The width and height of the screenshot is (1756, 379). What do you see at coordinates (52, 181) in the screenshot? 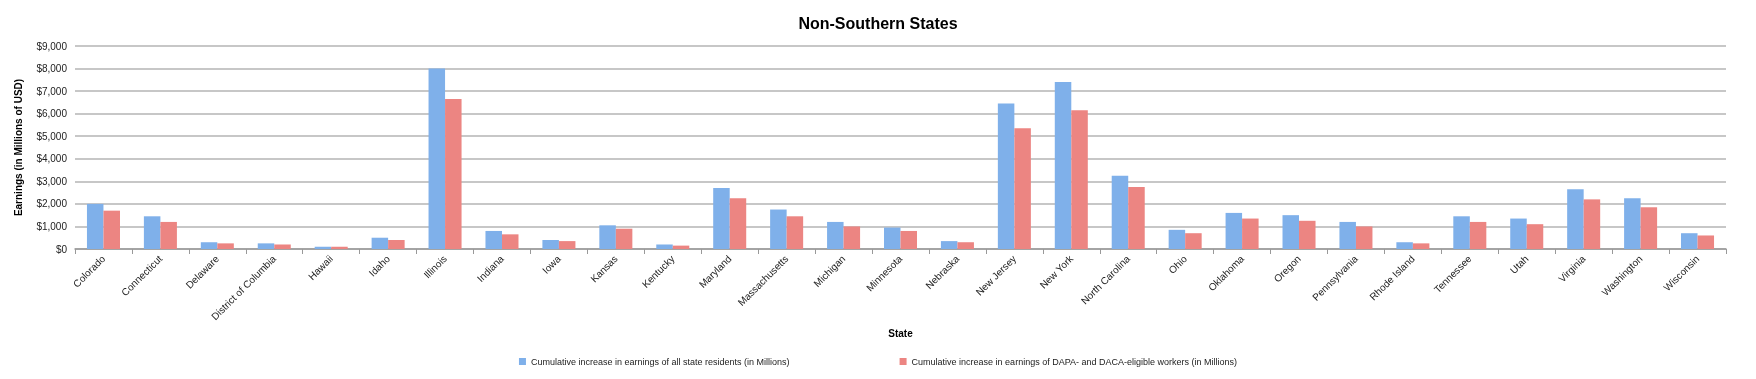
I see `y-tick-label: $3,000` at bounding box center [52, 181].